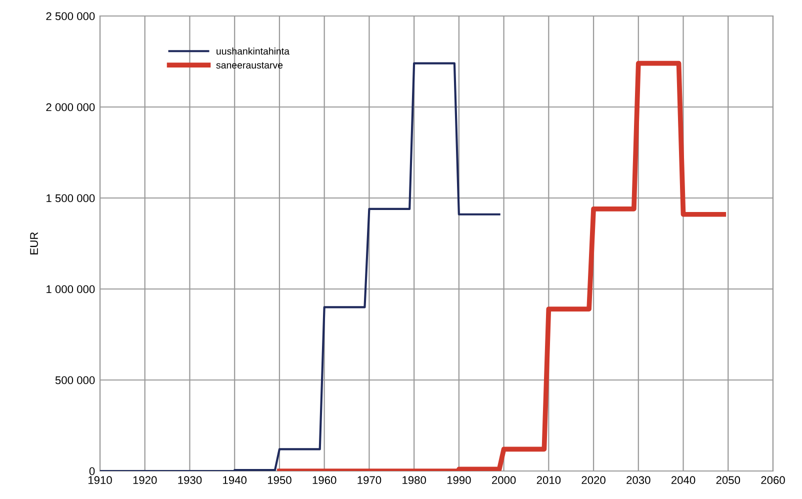  What do you see at coordinates (594, 480) in the screenshot?
I see `x-tick-label: 2020` at bounding box center [594, 480].